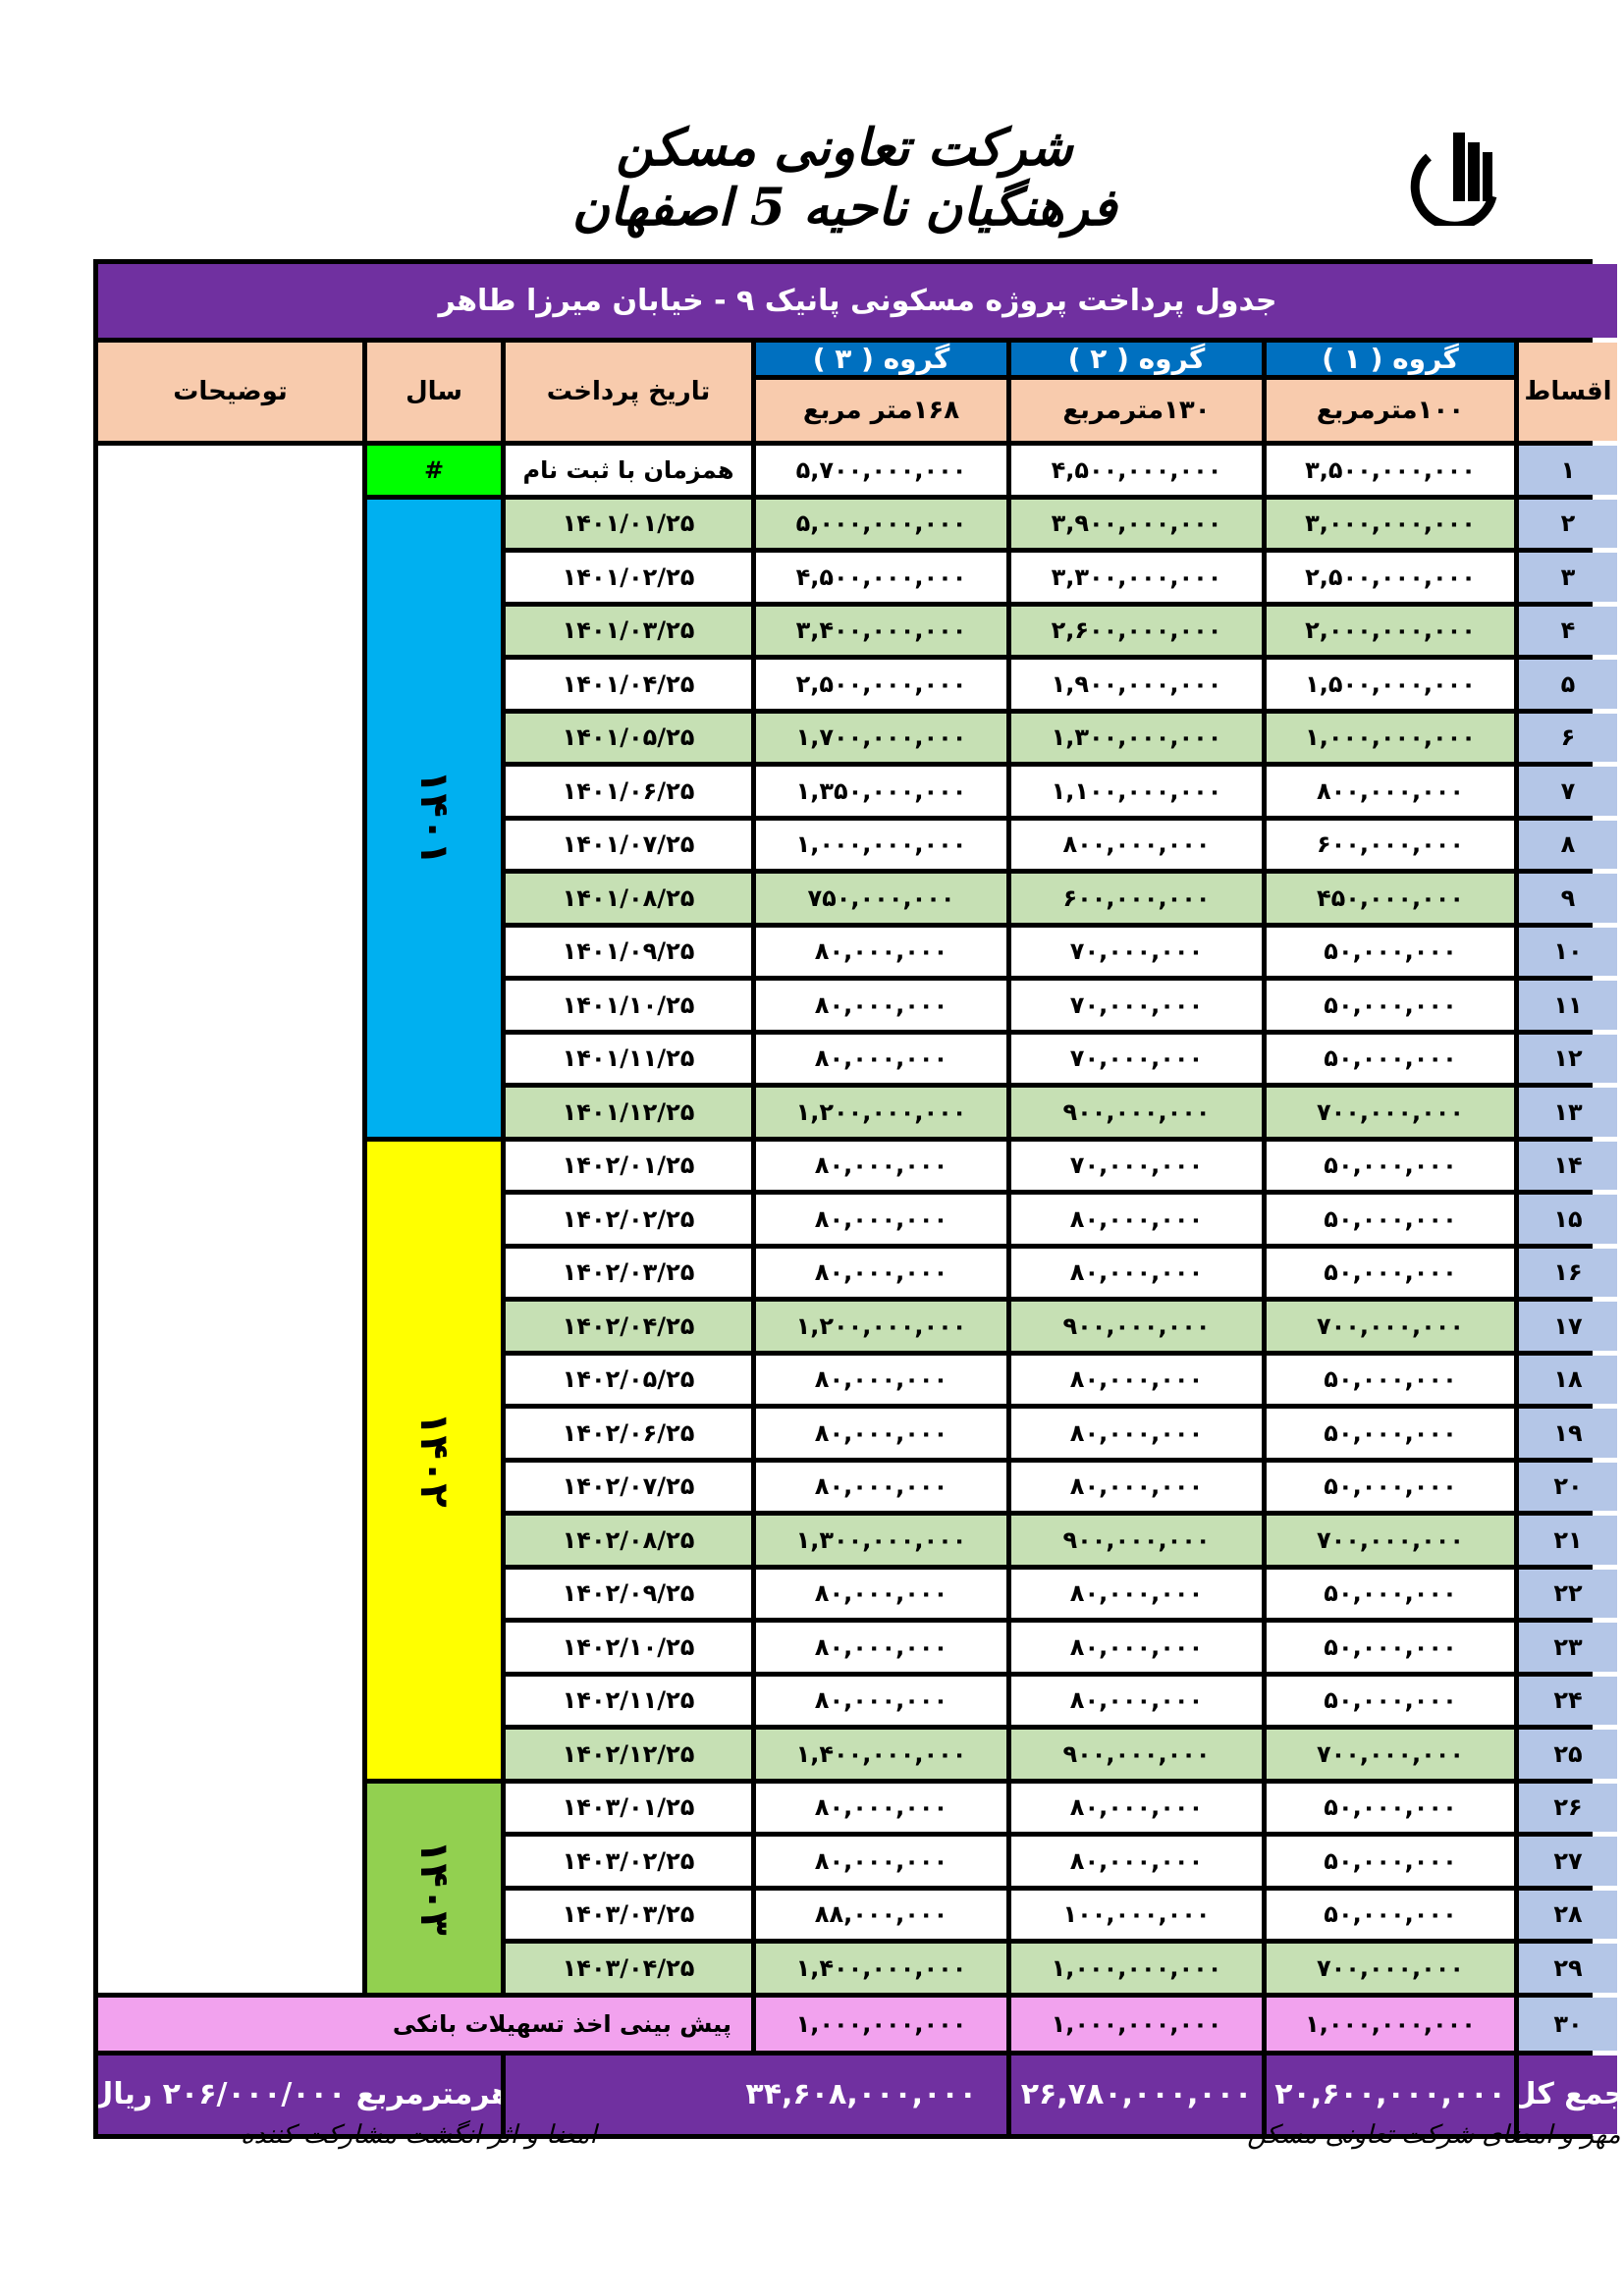 The width and height of the screenshot is (1624, 2296). Describe the element at coordinates (628, 1968) in the screenshot. I see `payment-date: ۱۴۰۳/۰۴/۲۵` at that location.